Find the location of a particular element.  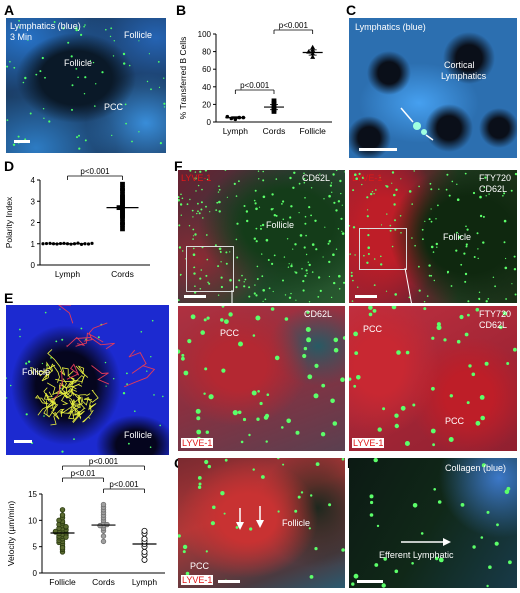

y-tick-label: 0 is located at coordinates (33, 265).